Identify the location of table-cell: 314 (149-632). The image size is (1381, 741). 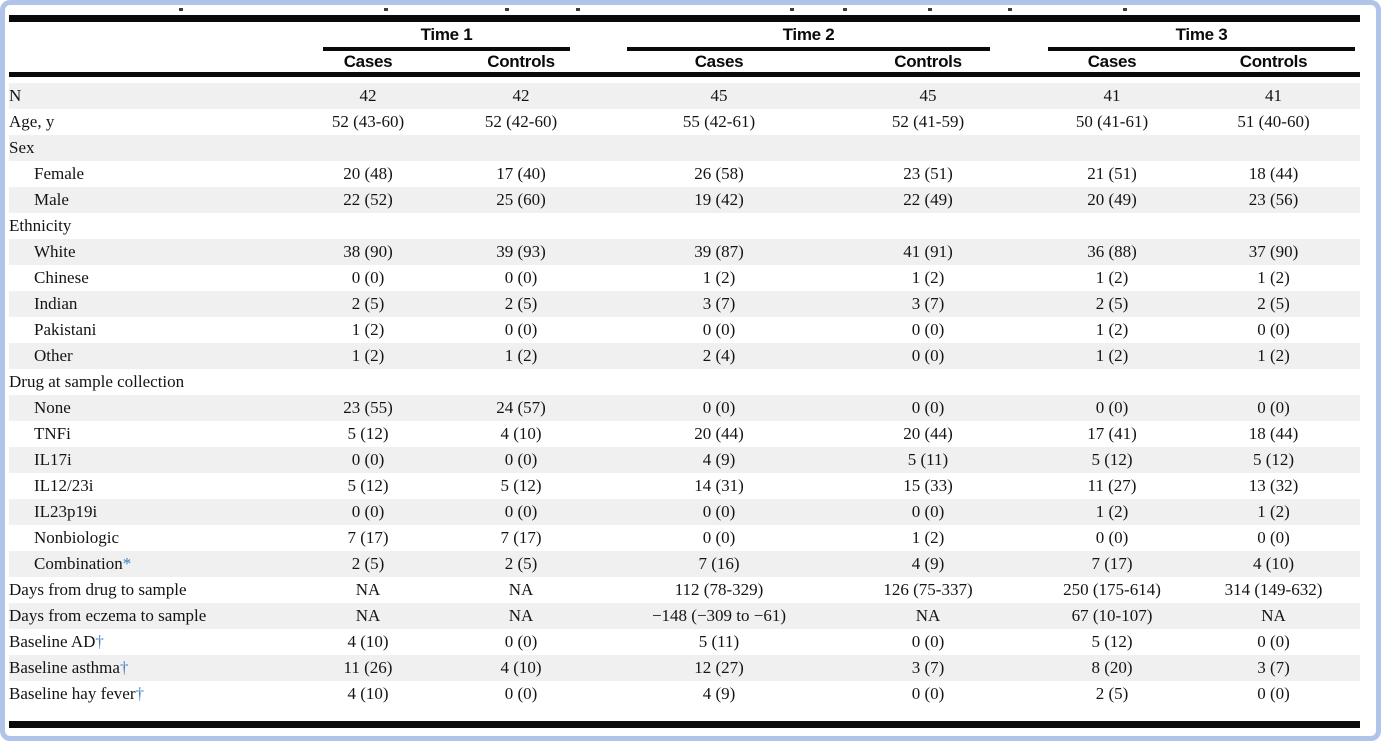
(1273, 589).